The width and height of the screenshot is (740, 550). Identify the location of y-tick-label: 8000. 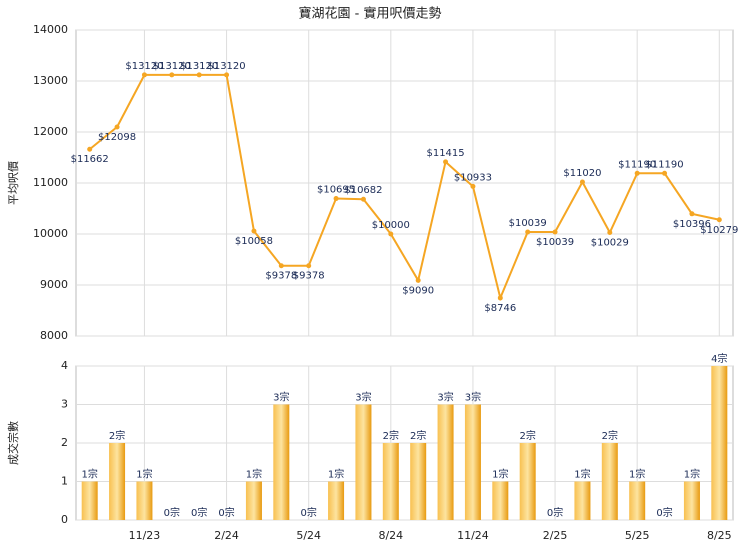
(54, 335).